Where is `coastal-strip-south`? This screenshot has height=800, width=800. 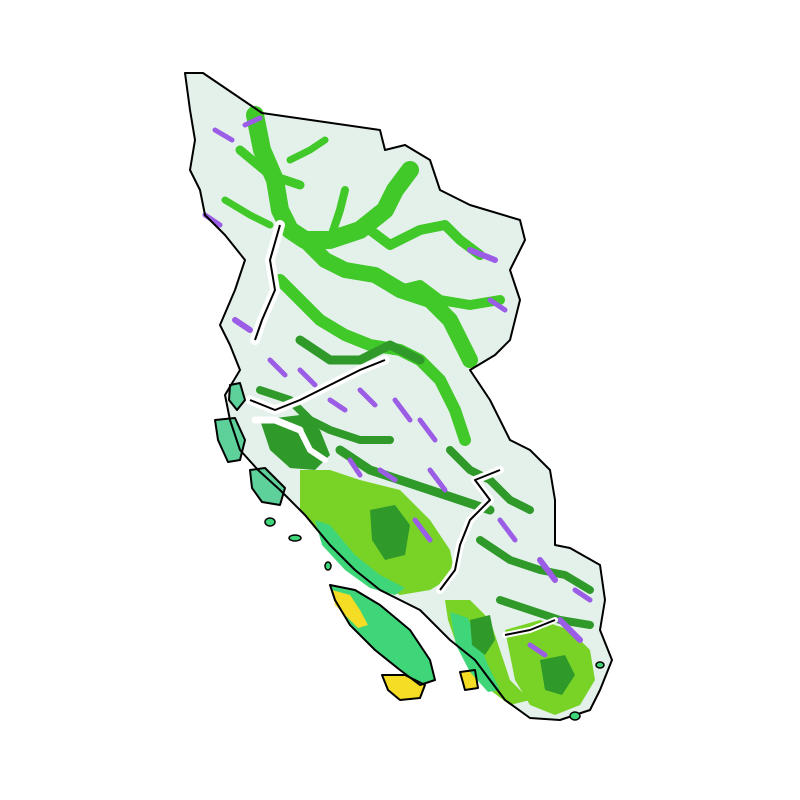
coastal-strip-south is located at coordinates (475, 652).